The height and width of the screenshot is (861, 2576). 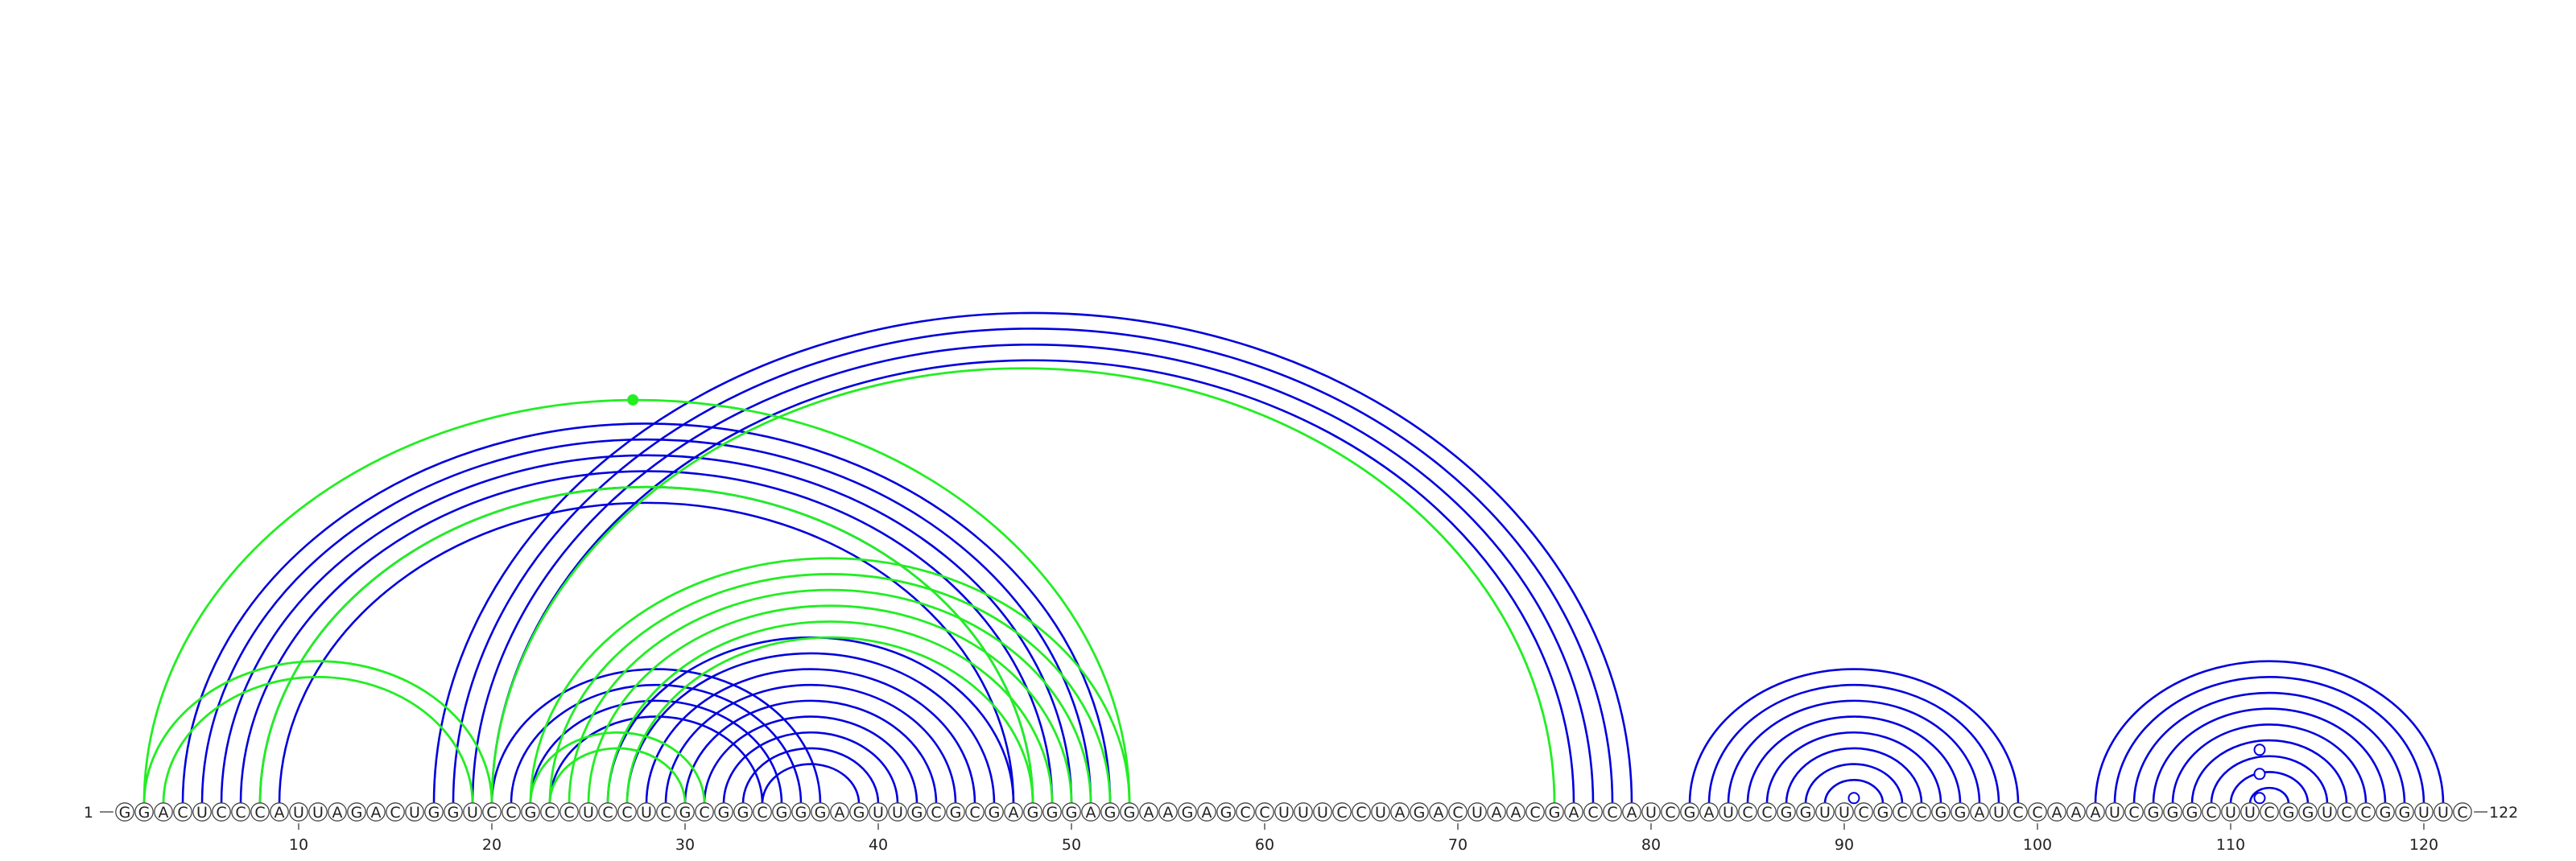 I want to click on tick-label: 70, so click(x=1458, y=845).